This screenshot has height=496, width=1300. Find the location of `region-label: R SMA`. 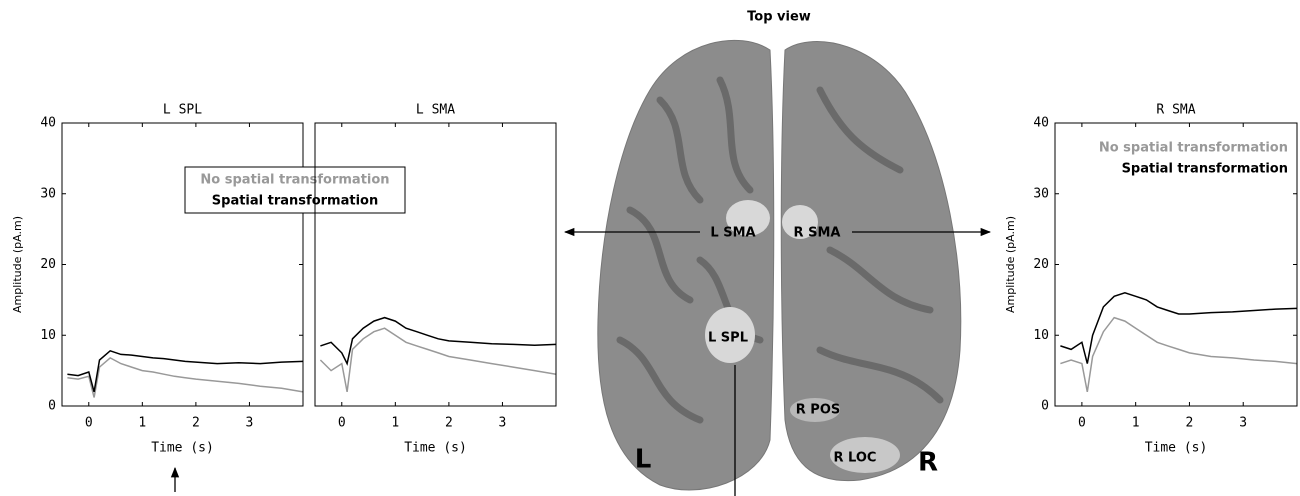

region-label: R SMA is located at coordinates (817, 233).